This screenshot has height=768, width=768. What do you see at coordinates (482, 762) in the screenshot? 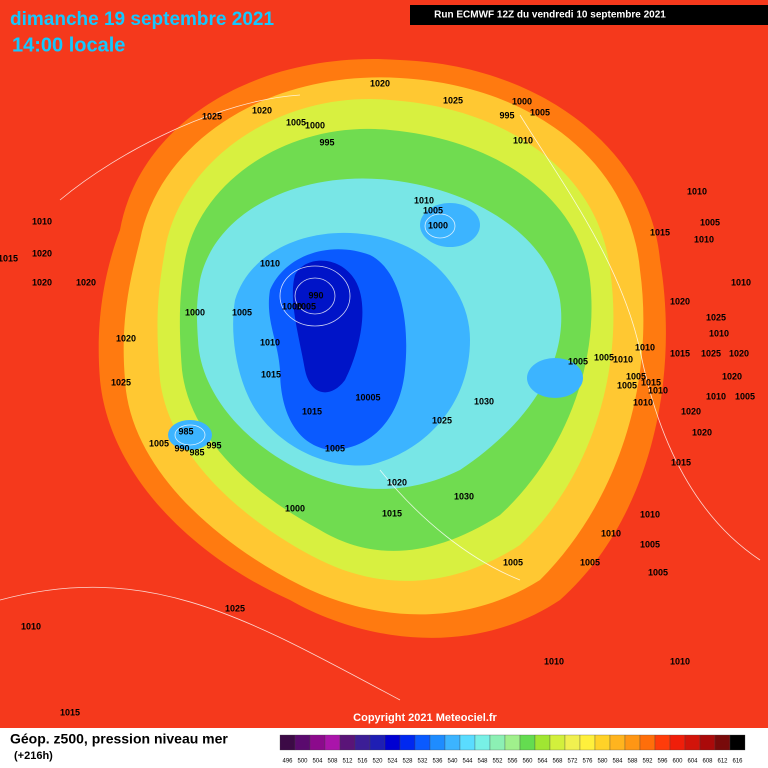
I see `scale-label: 548` at bounding box center [482, 762].